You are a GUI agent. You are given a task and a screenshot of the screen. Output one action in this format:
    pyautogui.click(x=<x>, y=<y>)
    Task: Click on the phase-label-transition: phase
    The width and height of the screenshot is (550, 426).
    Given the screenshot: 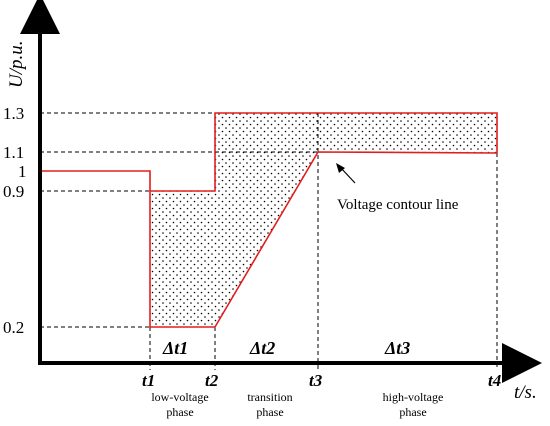 What is the action you would take?
    pyautogui.click(x=269, y=412)
    